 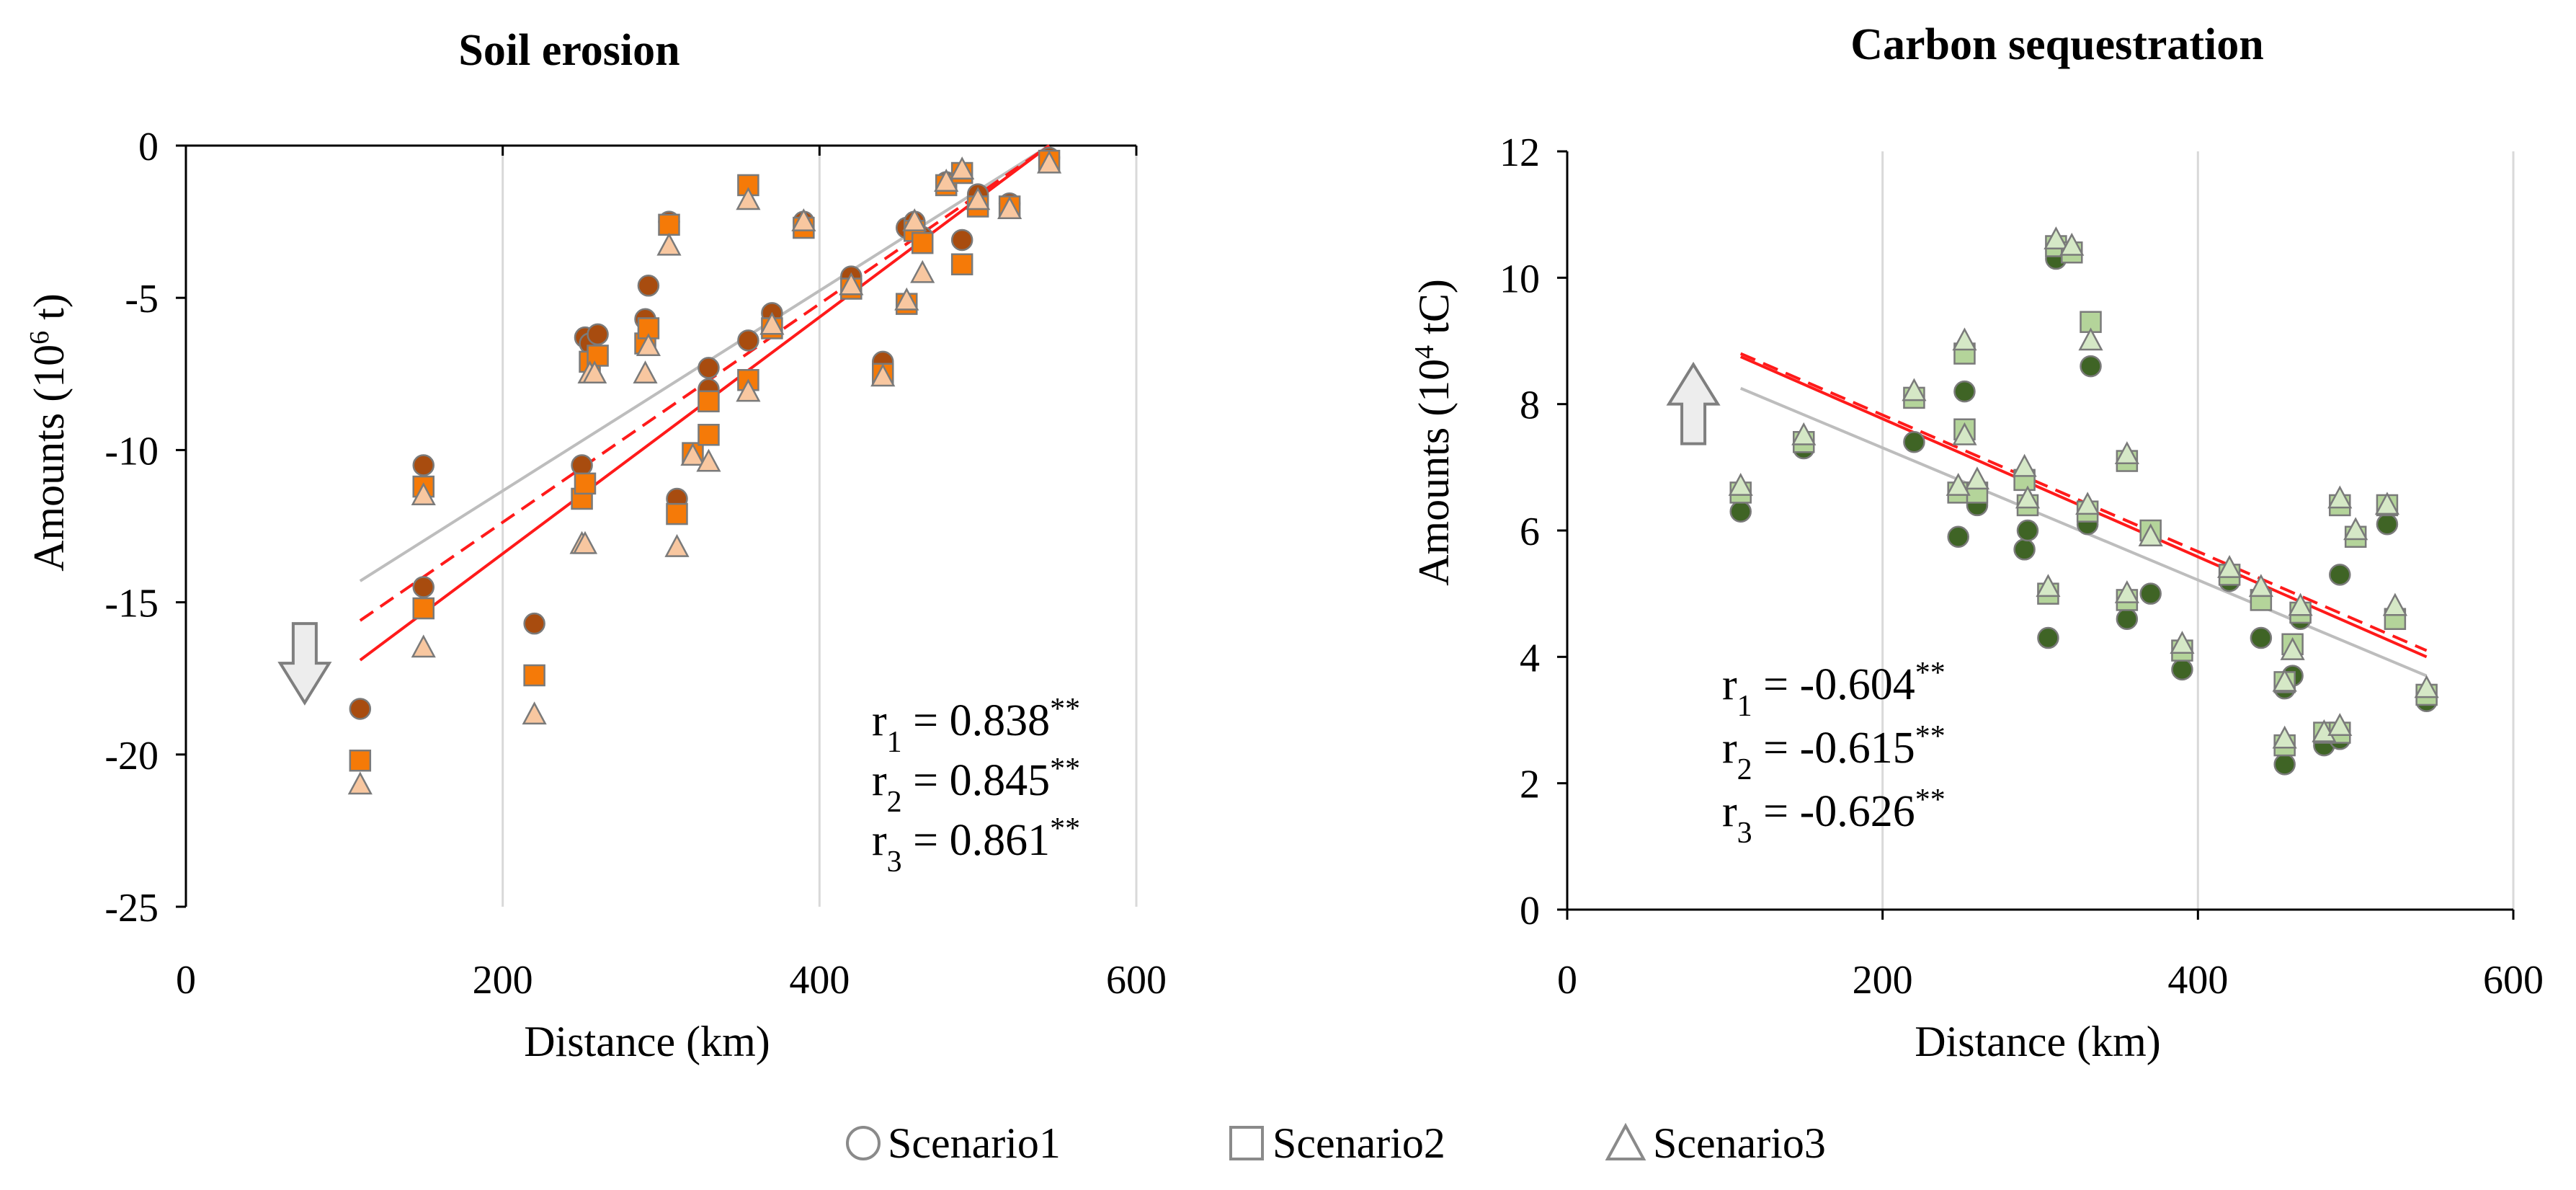 I want to click on triangle-marker-icon, so click(x=1625, y=1141).